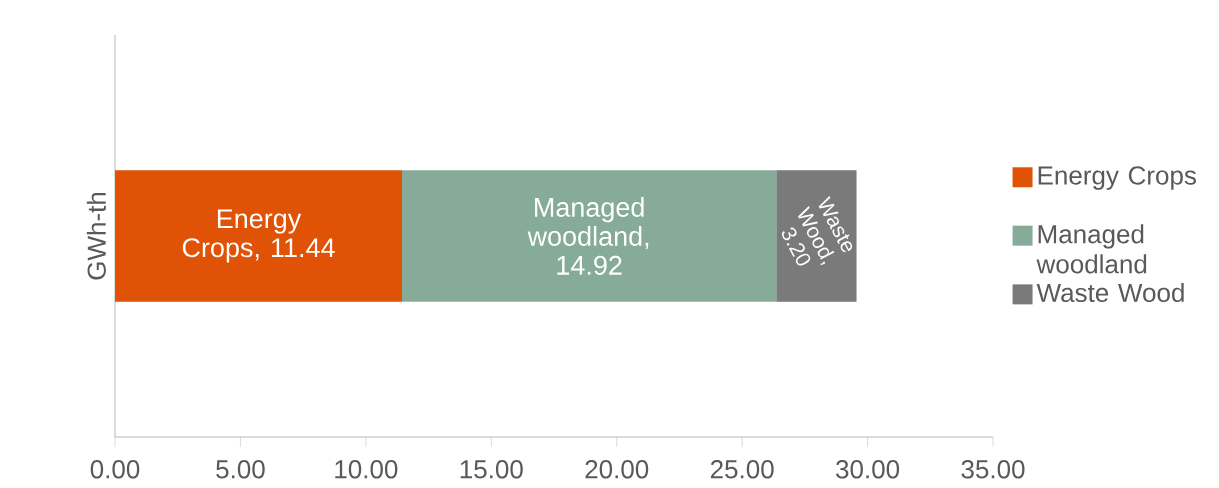 This screenshot has width=1219, height=488. What do you see at coordinates (1110, 292) in the screenshot?
I see `legend-label: Waste Wood` at bounding box center [1110, 292].